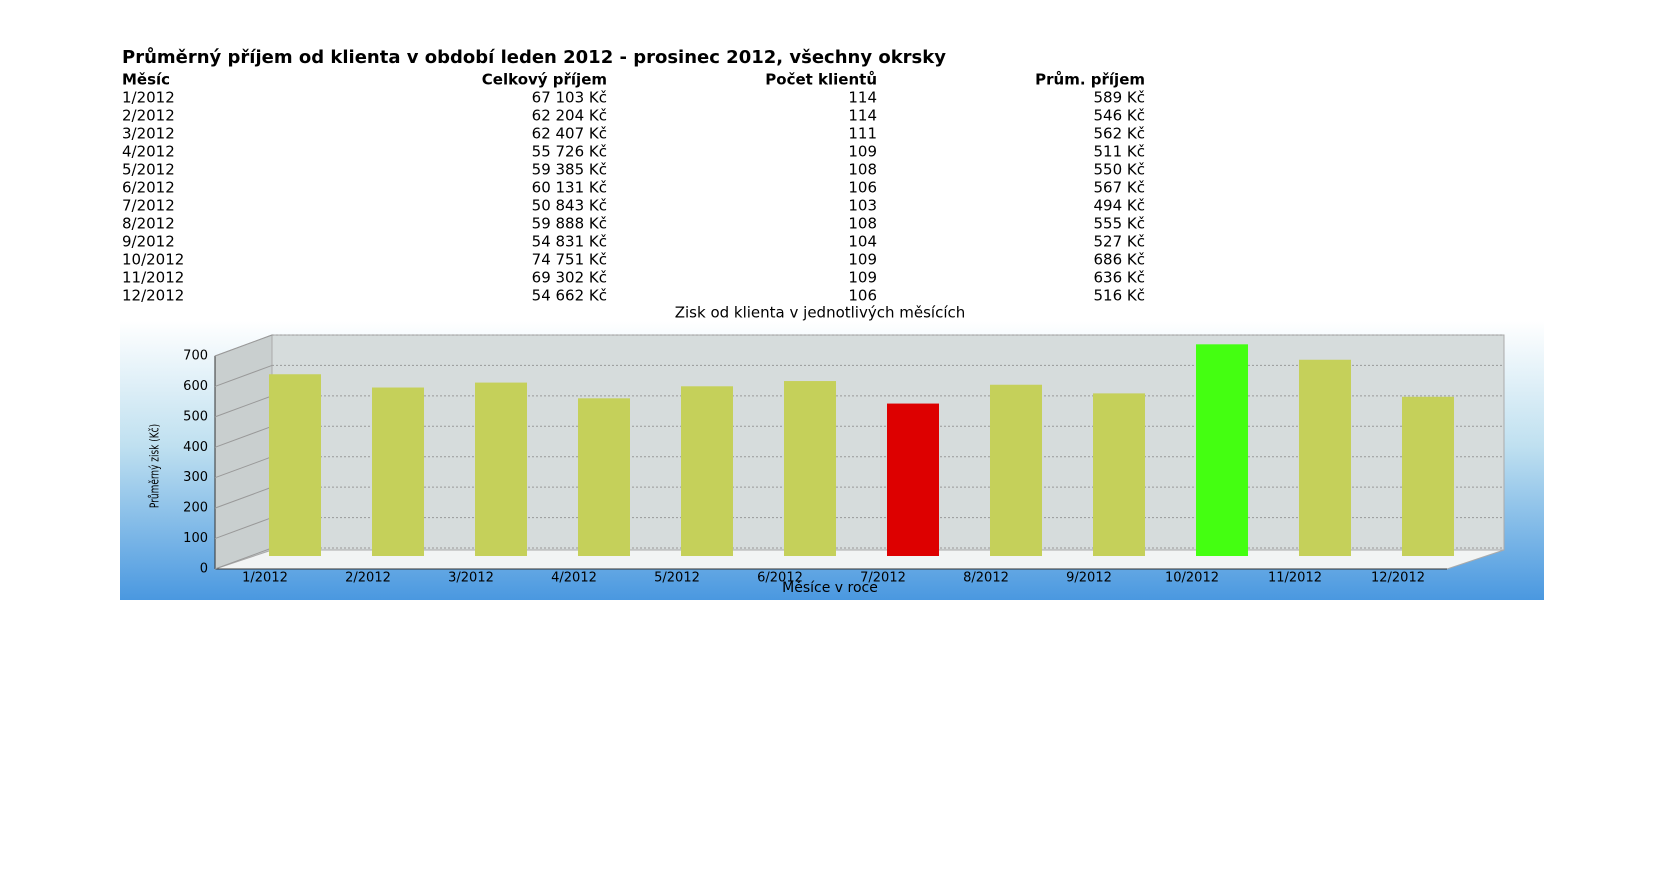 The image size is (1654, 873). What do you see at coordinates (146, 80) in the screenshot?
I see `column-header: Měsíc` at bounding box center [146, 80].